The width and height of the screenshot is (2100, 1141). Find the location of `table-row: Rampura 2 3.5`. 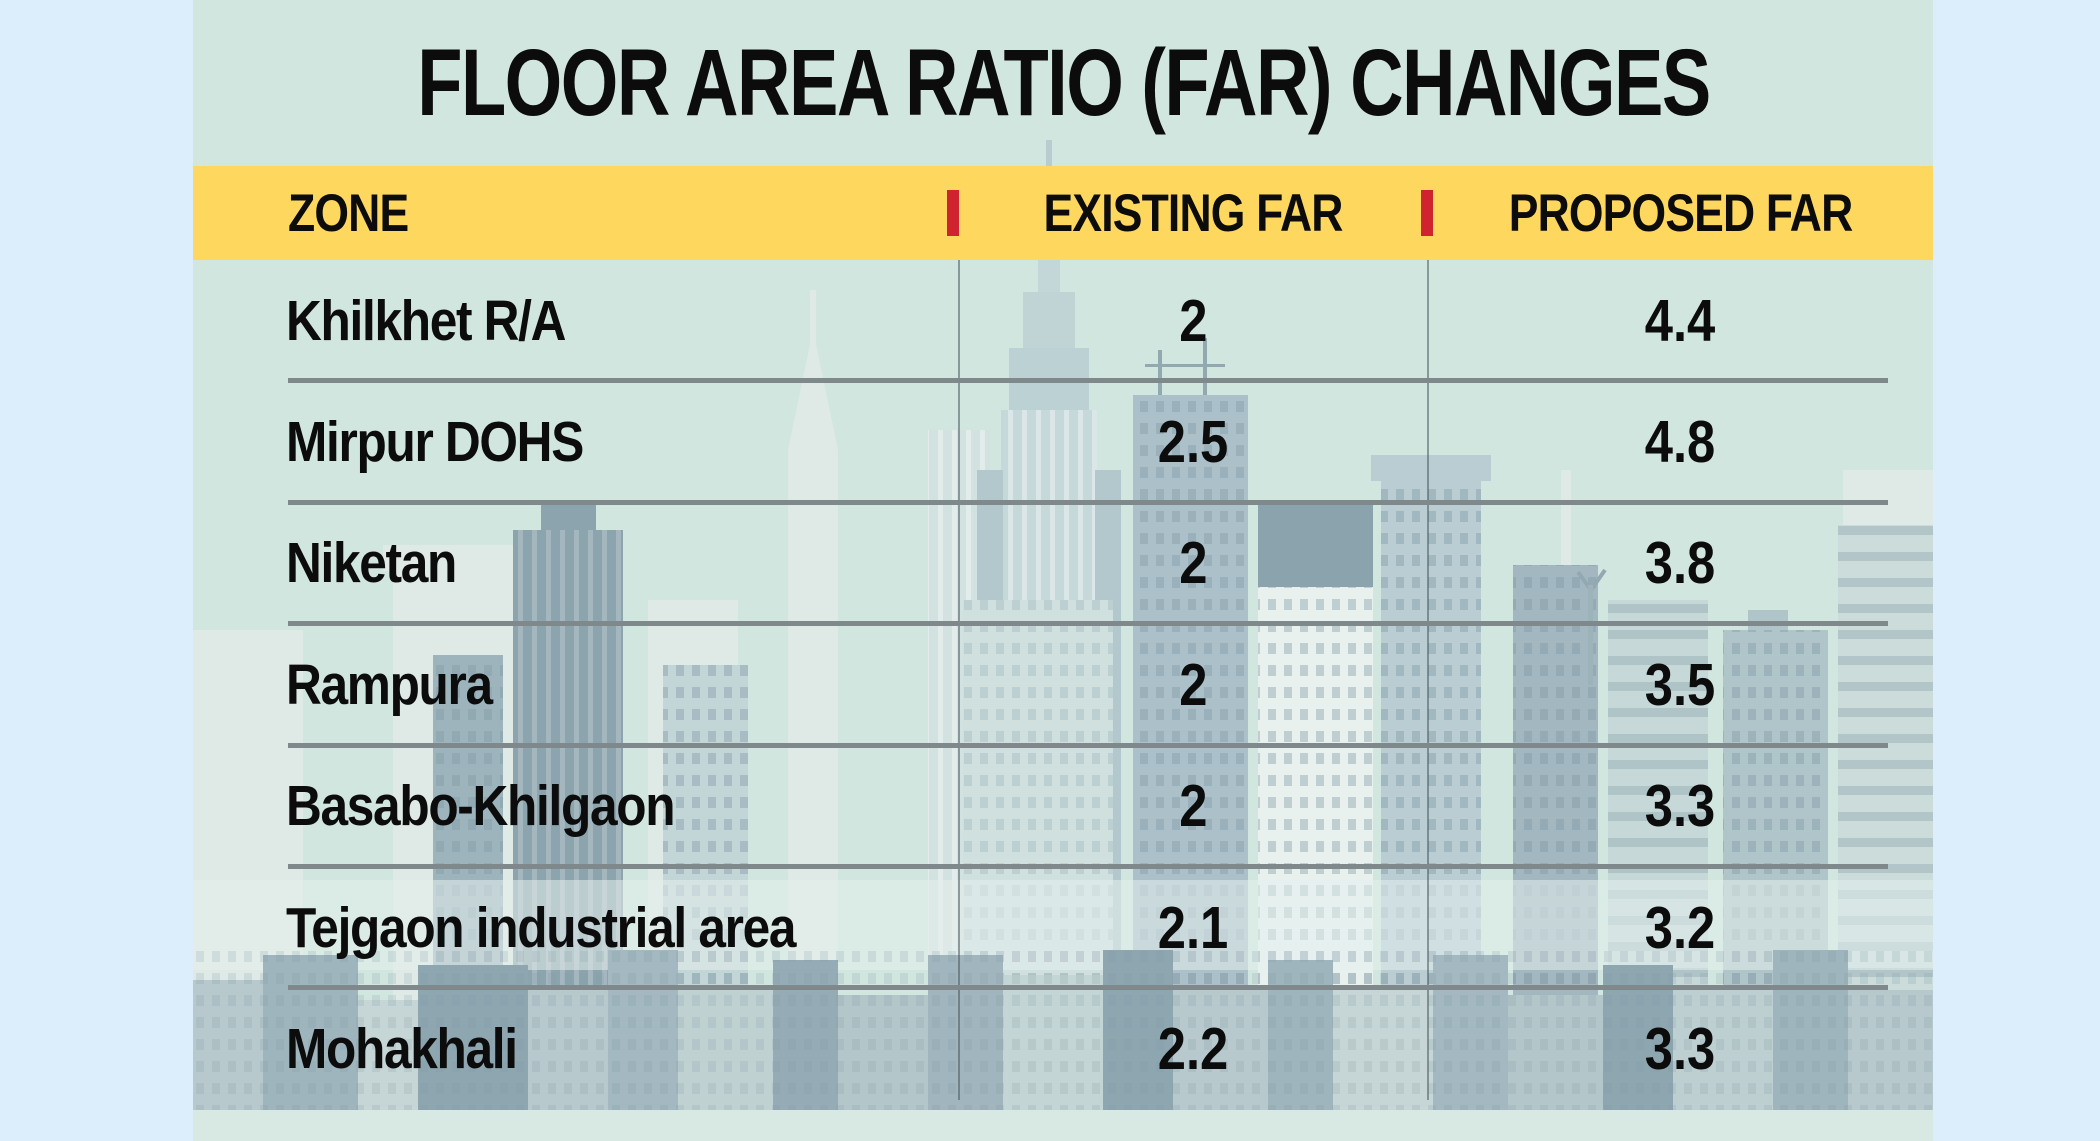

table-row: Rampura 2 3.5 is located at coordinates (1063, 686).